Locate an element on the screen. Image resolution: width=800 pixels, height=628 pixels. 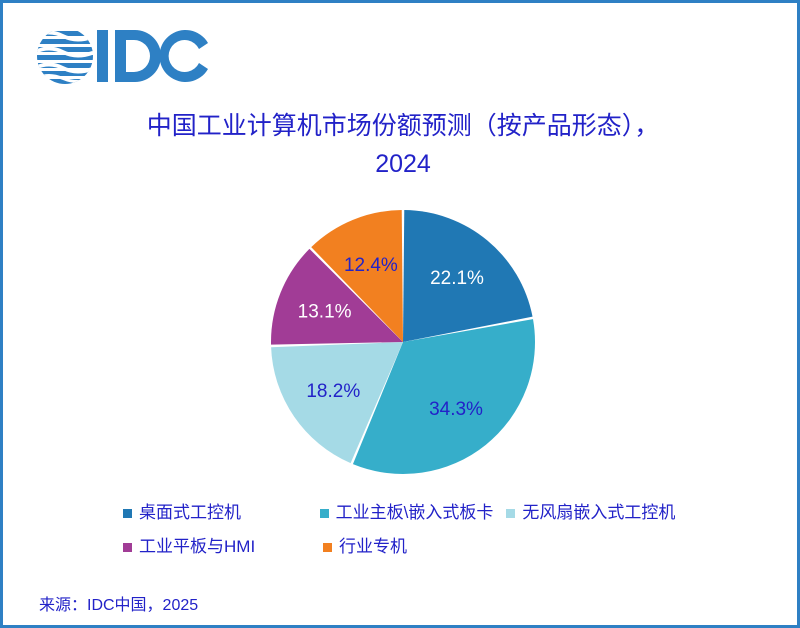
pie-slice-label: 34.3% is located at coordinates (456, 409).